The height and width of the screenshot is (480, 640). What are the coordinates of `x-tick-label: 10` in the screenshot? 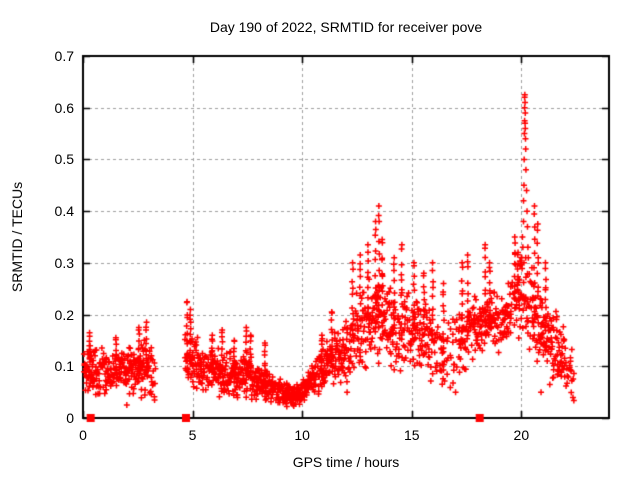 It's located at (302, 435).